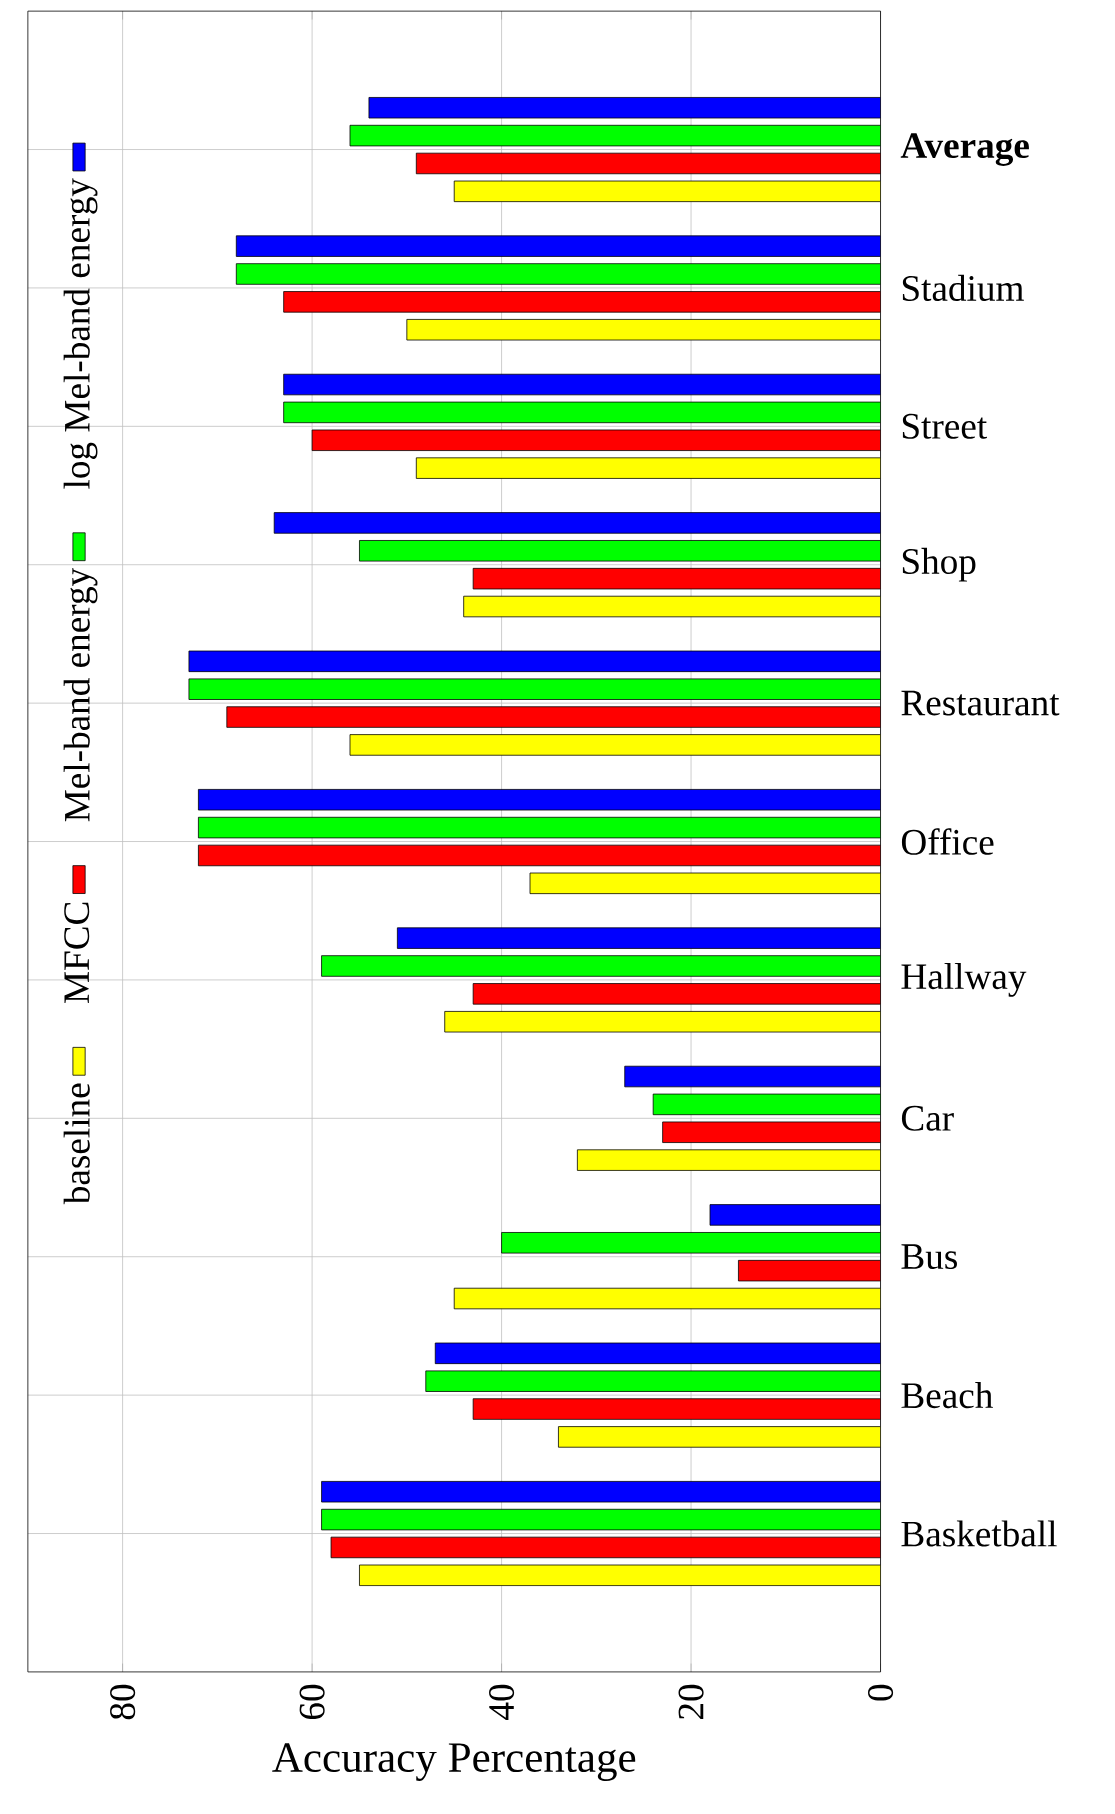 The width and height of the screenshot is (1115, 1814). What do you see at coordinates (948, 841) in the screenshot?
I see `y-tick-label: Office` at bounding box center [948, 841].